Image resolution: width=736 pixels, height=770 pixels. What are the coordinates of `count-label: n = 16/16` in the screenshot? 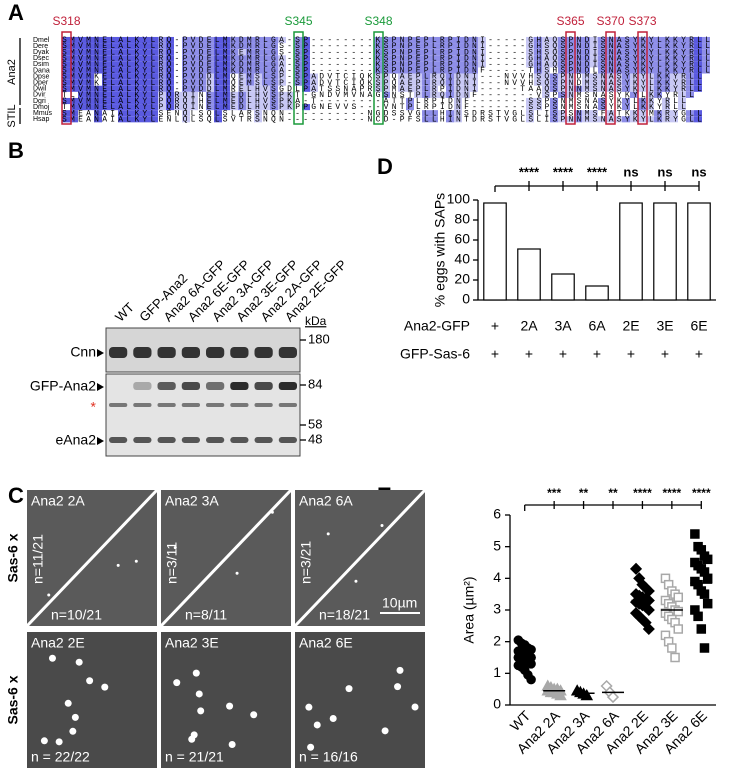 It's located at (328, 757).